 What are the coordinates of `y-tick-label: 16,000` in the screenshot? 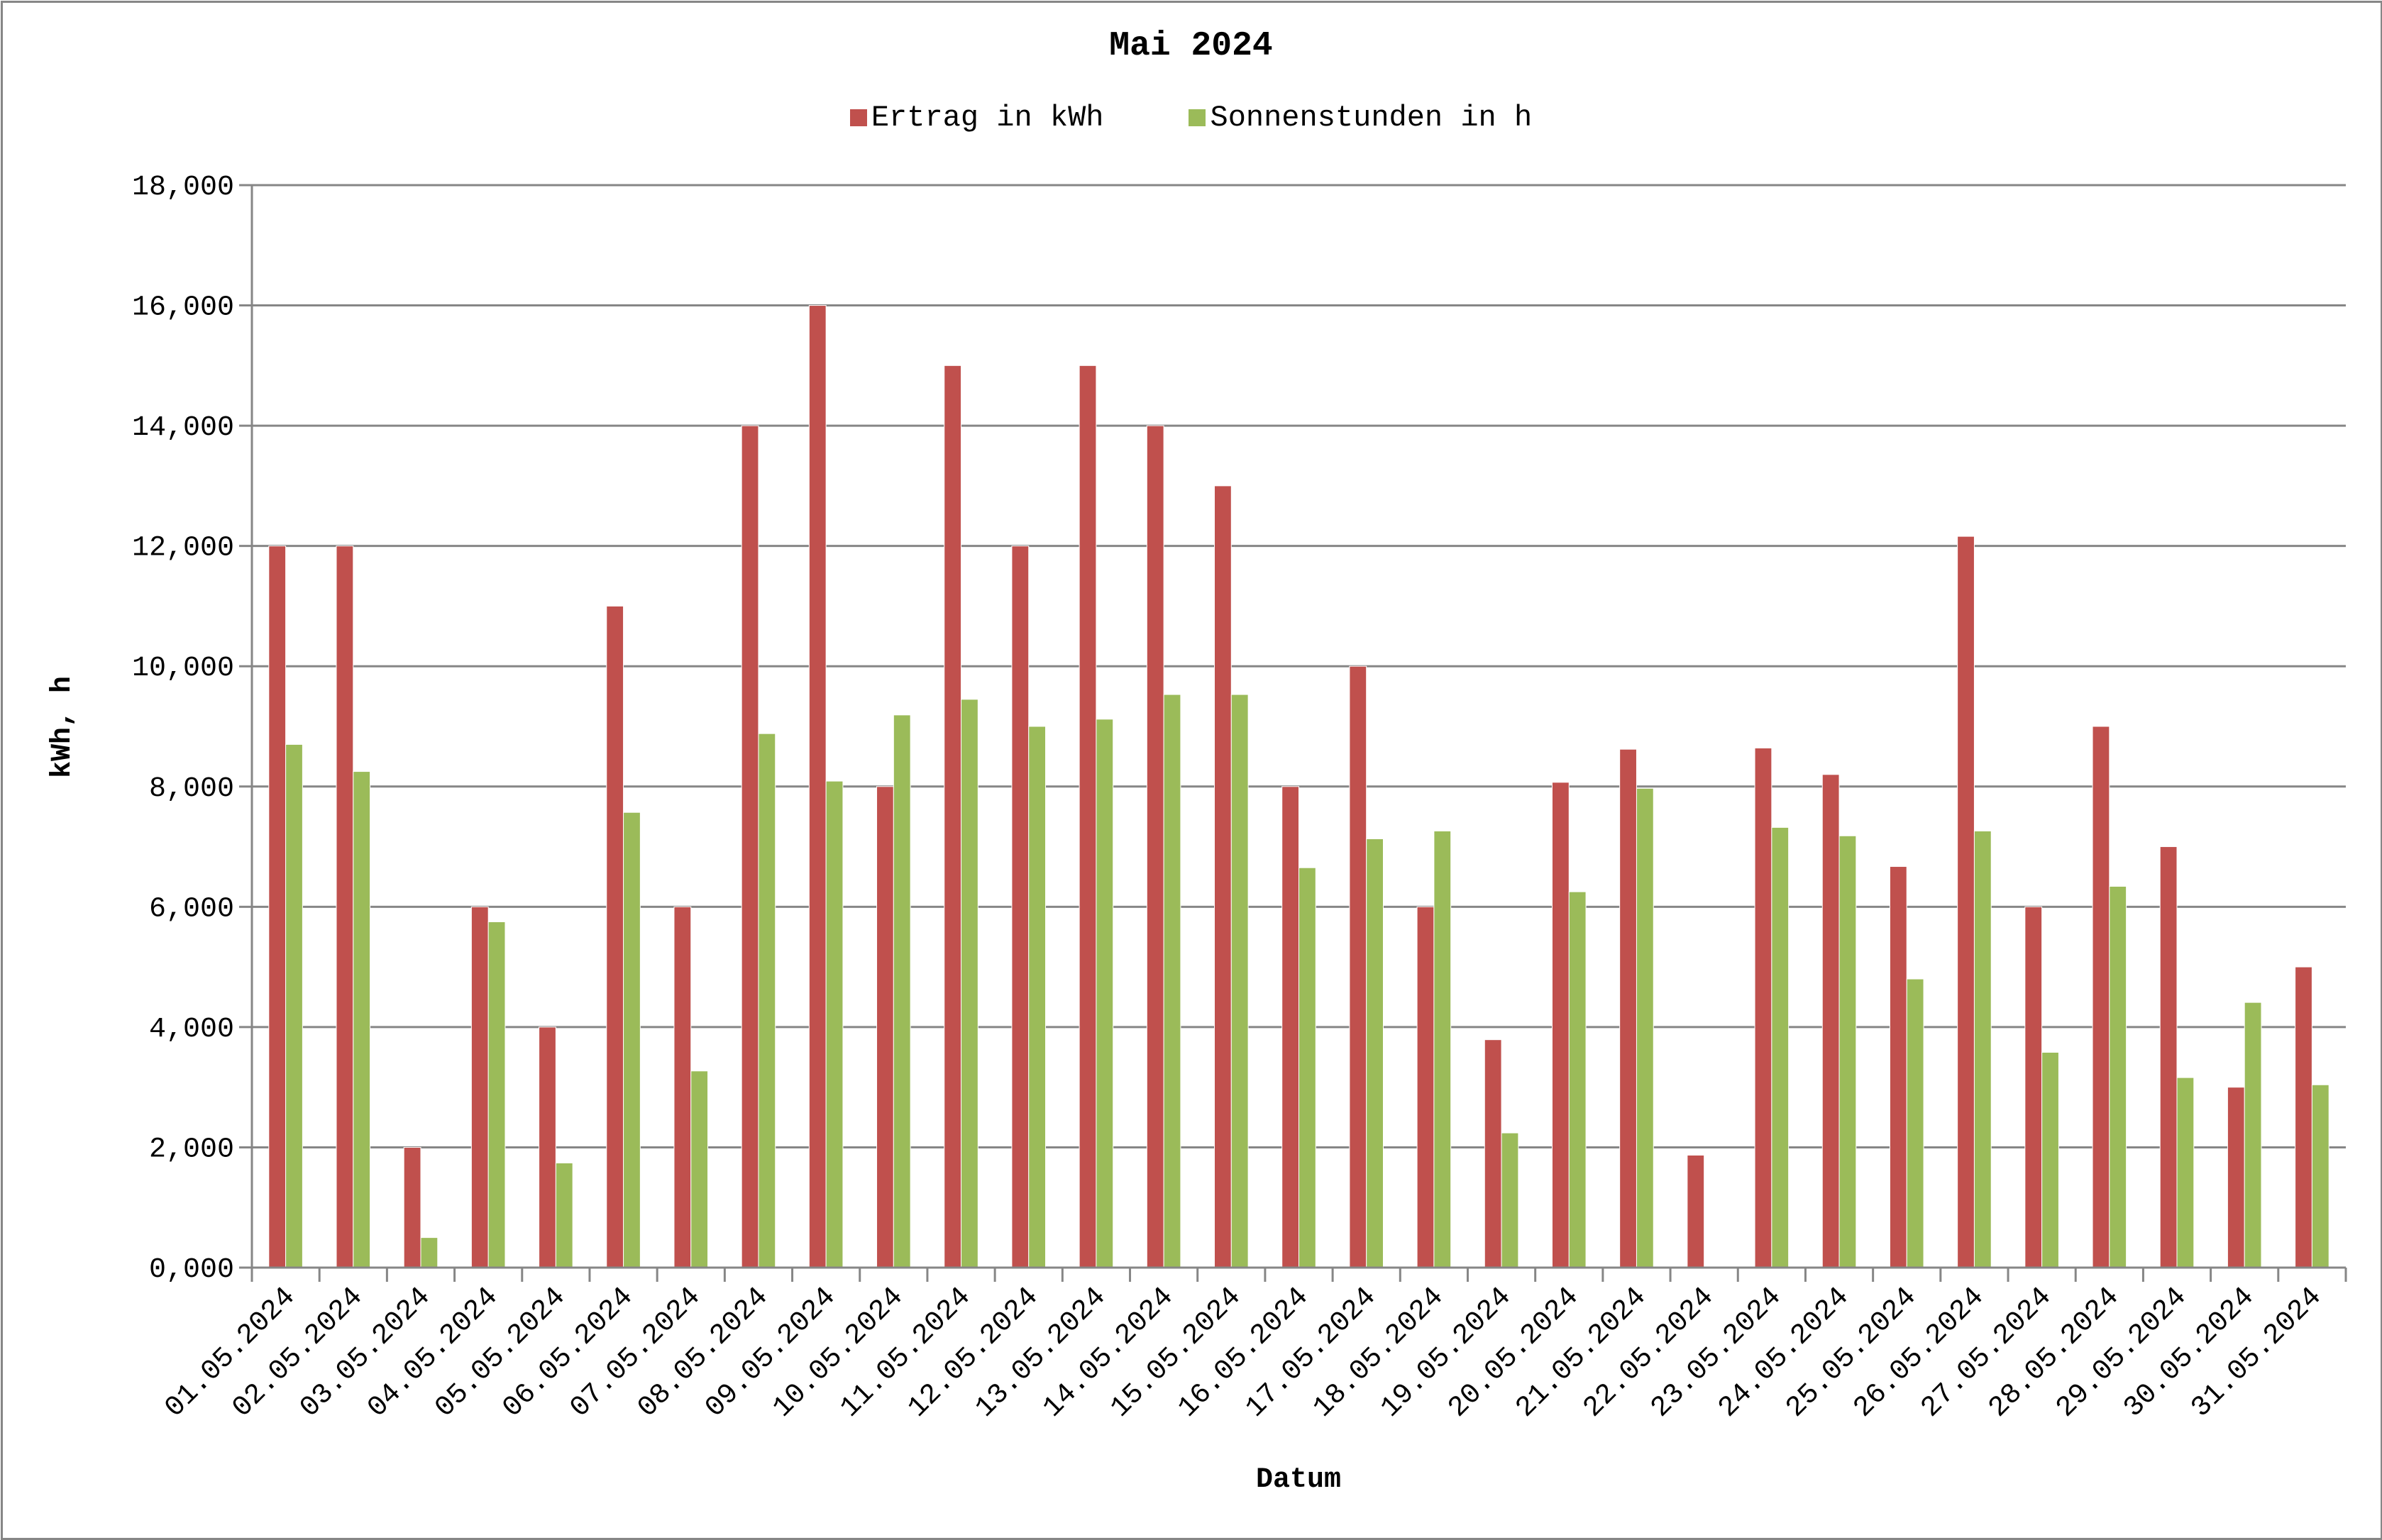 It's located at (183, 308).